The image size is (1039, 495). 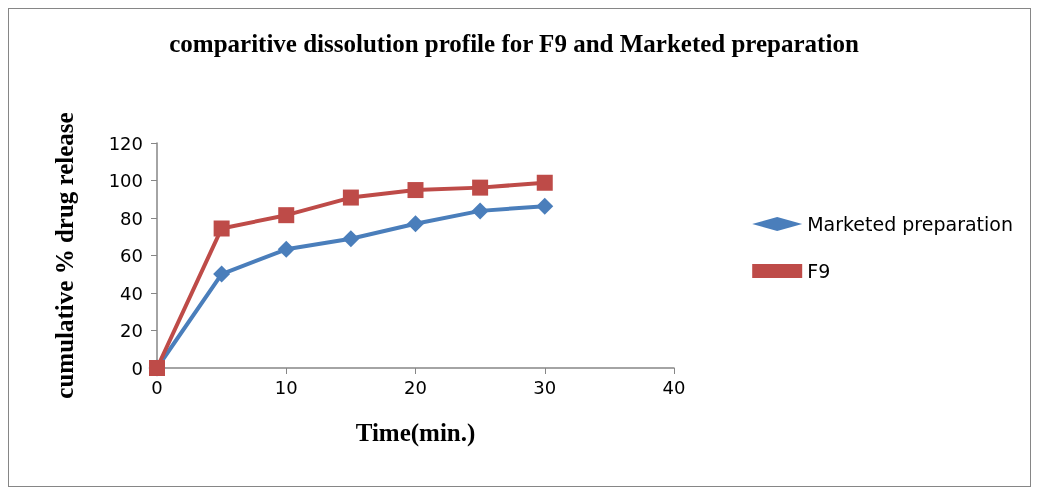 What do you see at coordinates (64, 255) in the screenshot?
I see `y-axis-title: cumulative % drug release` at bounding box center [64, 255].